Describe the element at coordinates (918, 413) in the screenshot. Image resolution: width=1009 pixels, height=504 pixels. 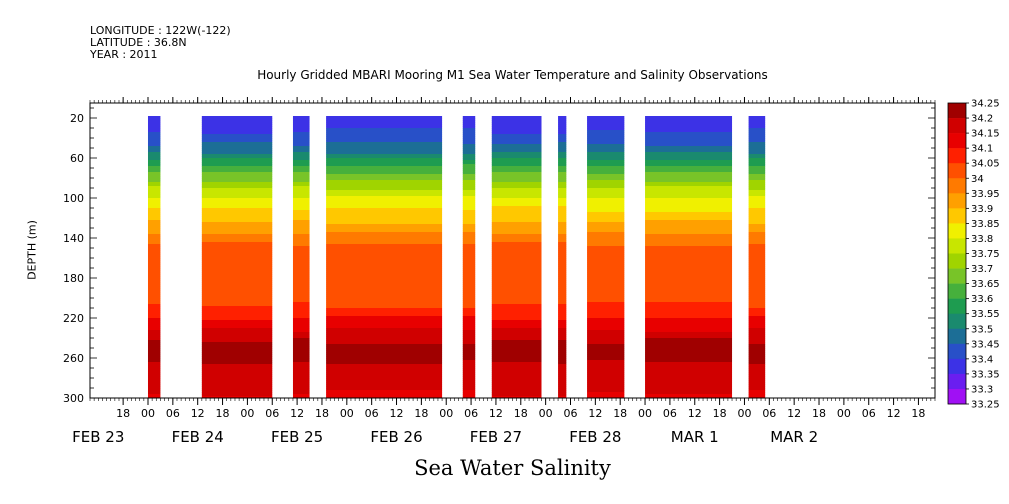
I see `x-tick-label: 18` at that location.